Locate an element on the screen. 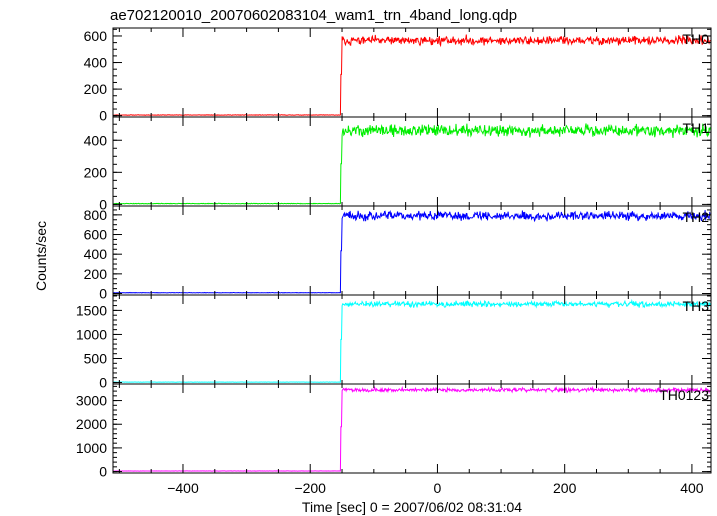  y-tick-label: 1500 is located at coordinates (91, 310).